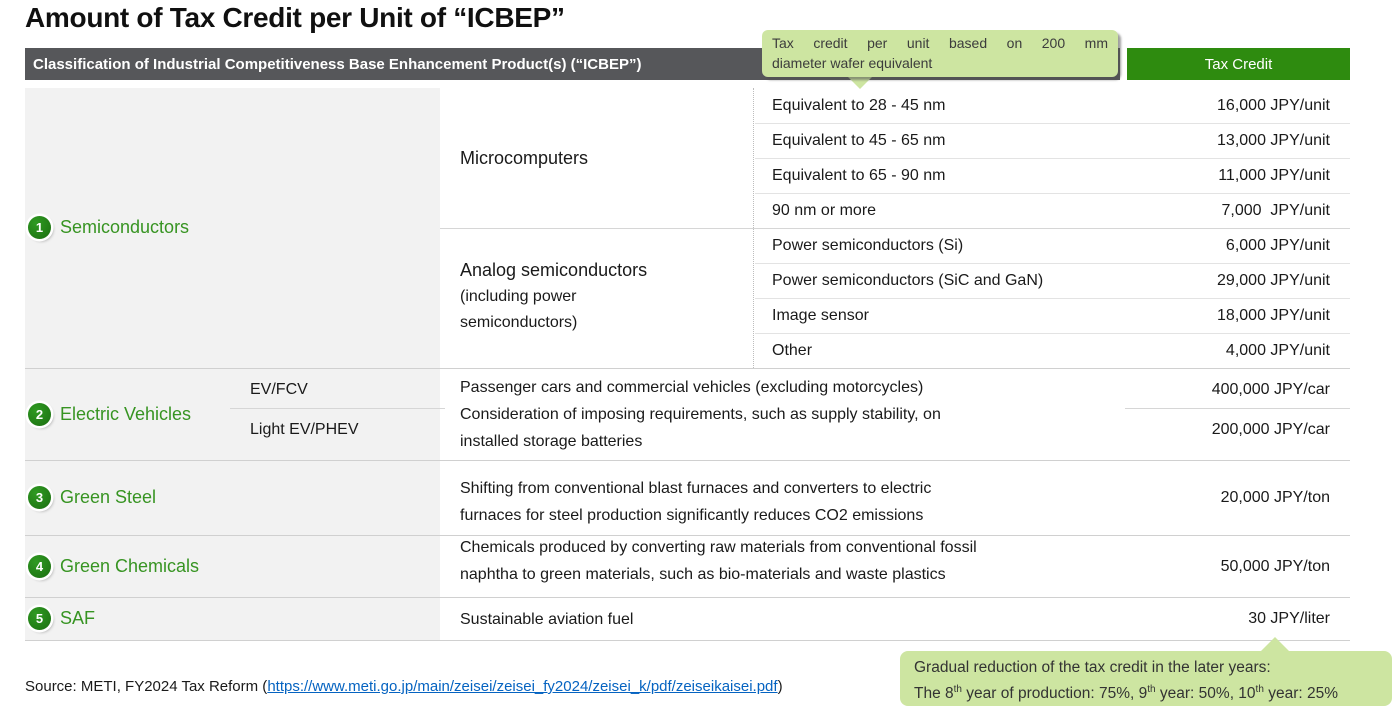  Describe the element at coordinates (1274, 175) in the screenshot. I see `tax-credit-value: 11,000 JPY/unit` at that location.